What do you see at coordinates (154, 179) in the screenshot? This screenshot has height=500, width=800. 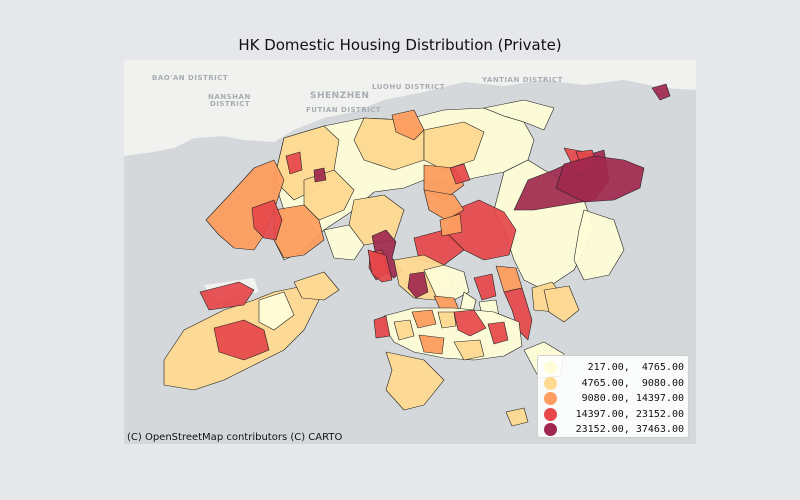 I see `shenzhen-bay` at bounding box center [154, 179].